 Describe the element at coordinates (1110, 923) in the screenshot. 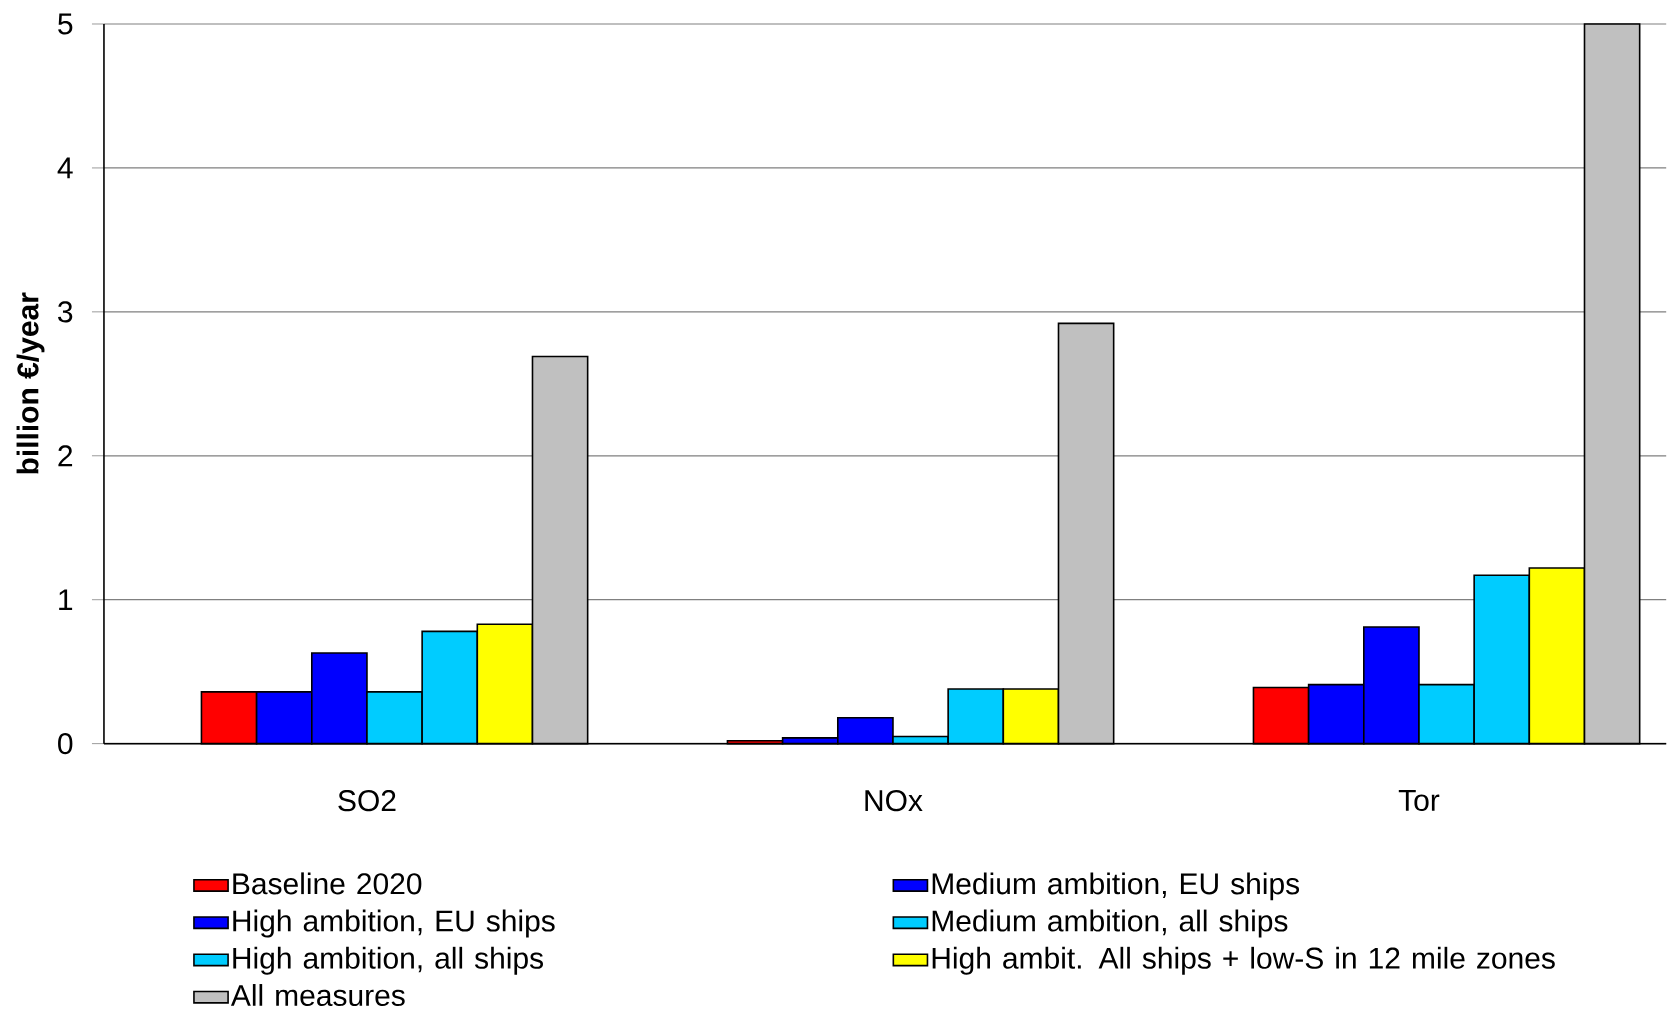

I see `legend-label: Medium ambition, all ships` at that location.